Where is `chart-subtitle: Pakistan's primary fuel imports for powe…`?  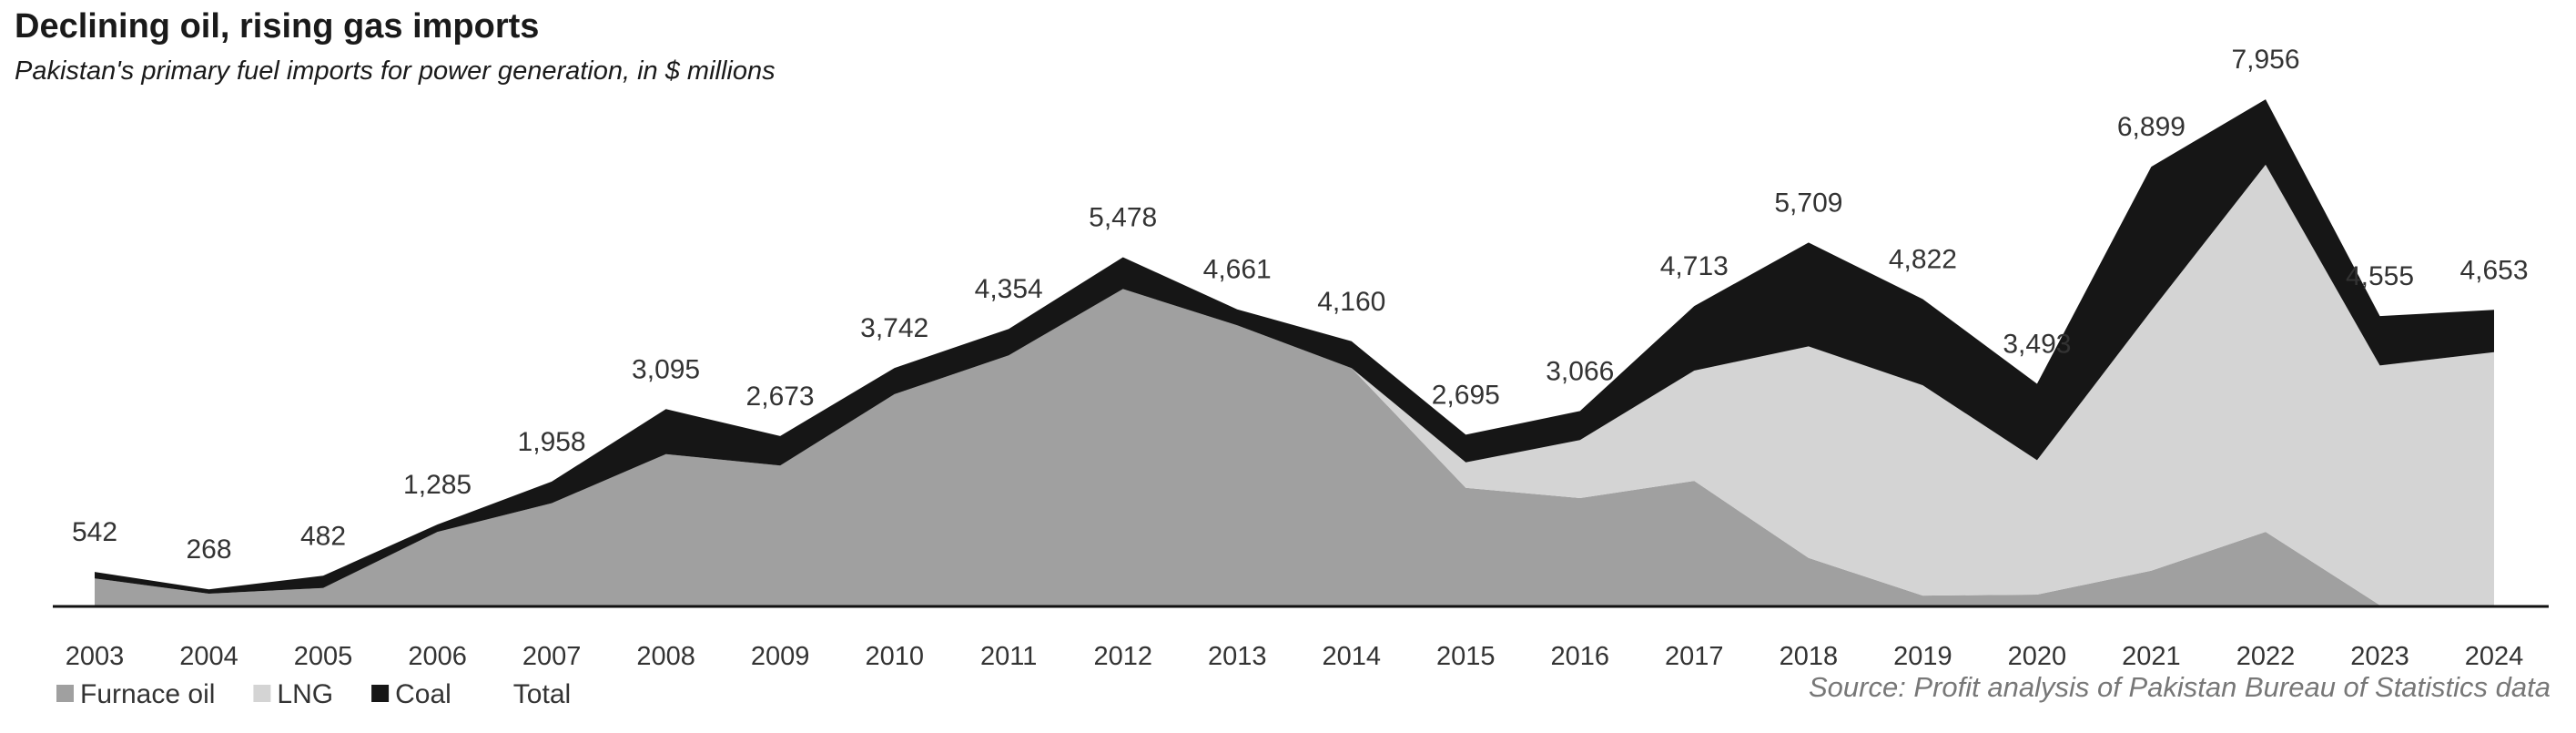 chart-subtitle: Pakistan's primary fuel imports for powe… is located at coordinates (395, 71).